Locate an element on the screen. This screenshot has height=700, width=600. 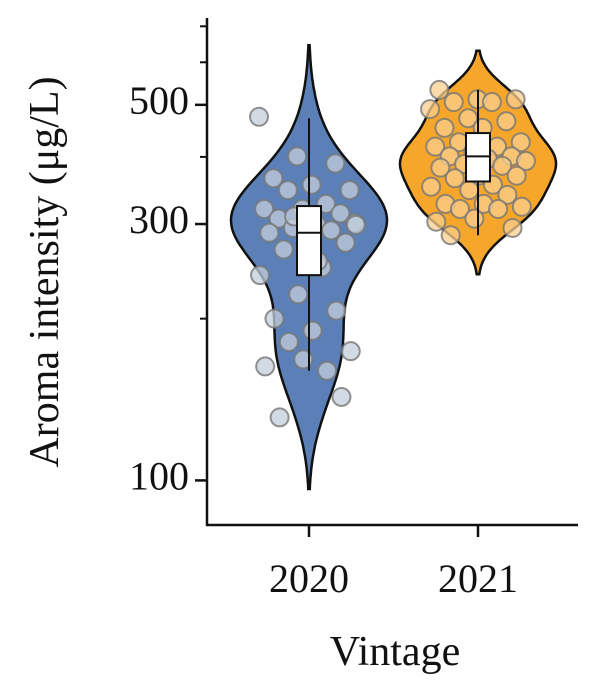
y-tick-label: 500 is located at coordinates (159, 100).